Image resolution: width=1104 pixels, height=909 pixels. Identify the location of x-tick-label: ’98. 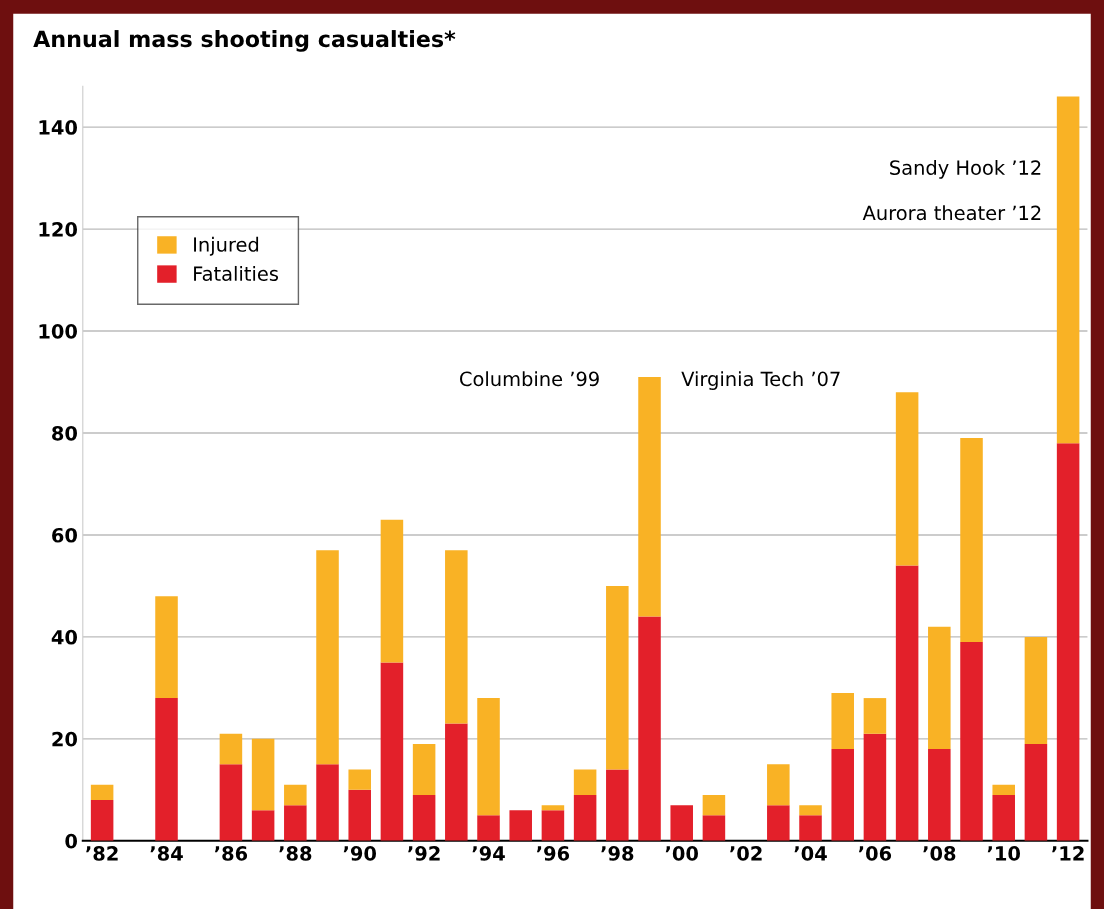
(617, 853).